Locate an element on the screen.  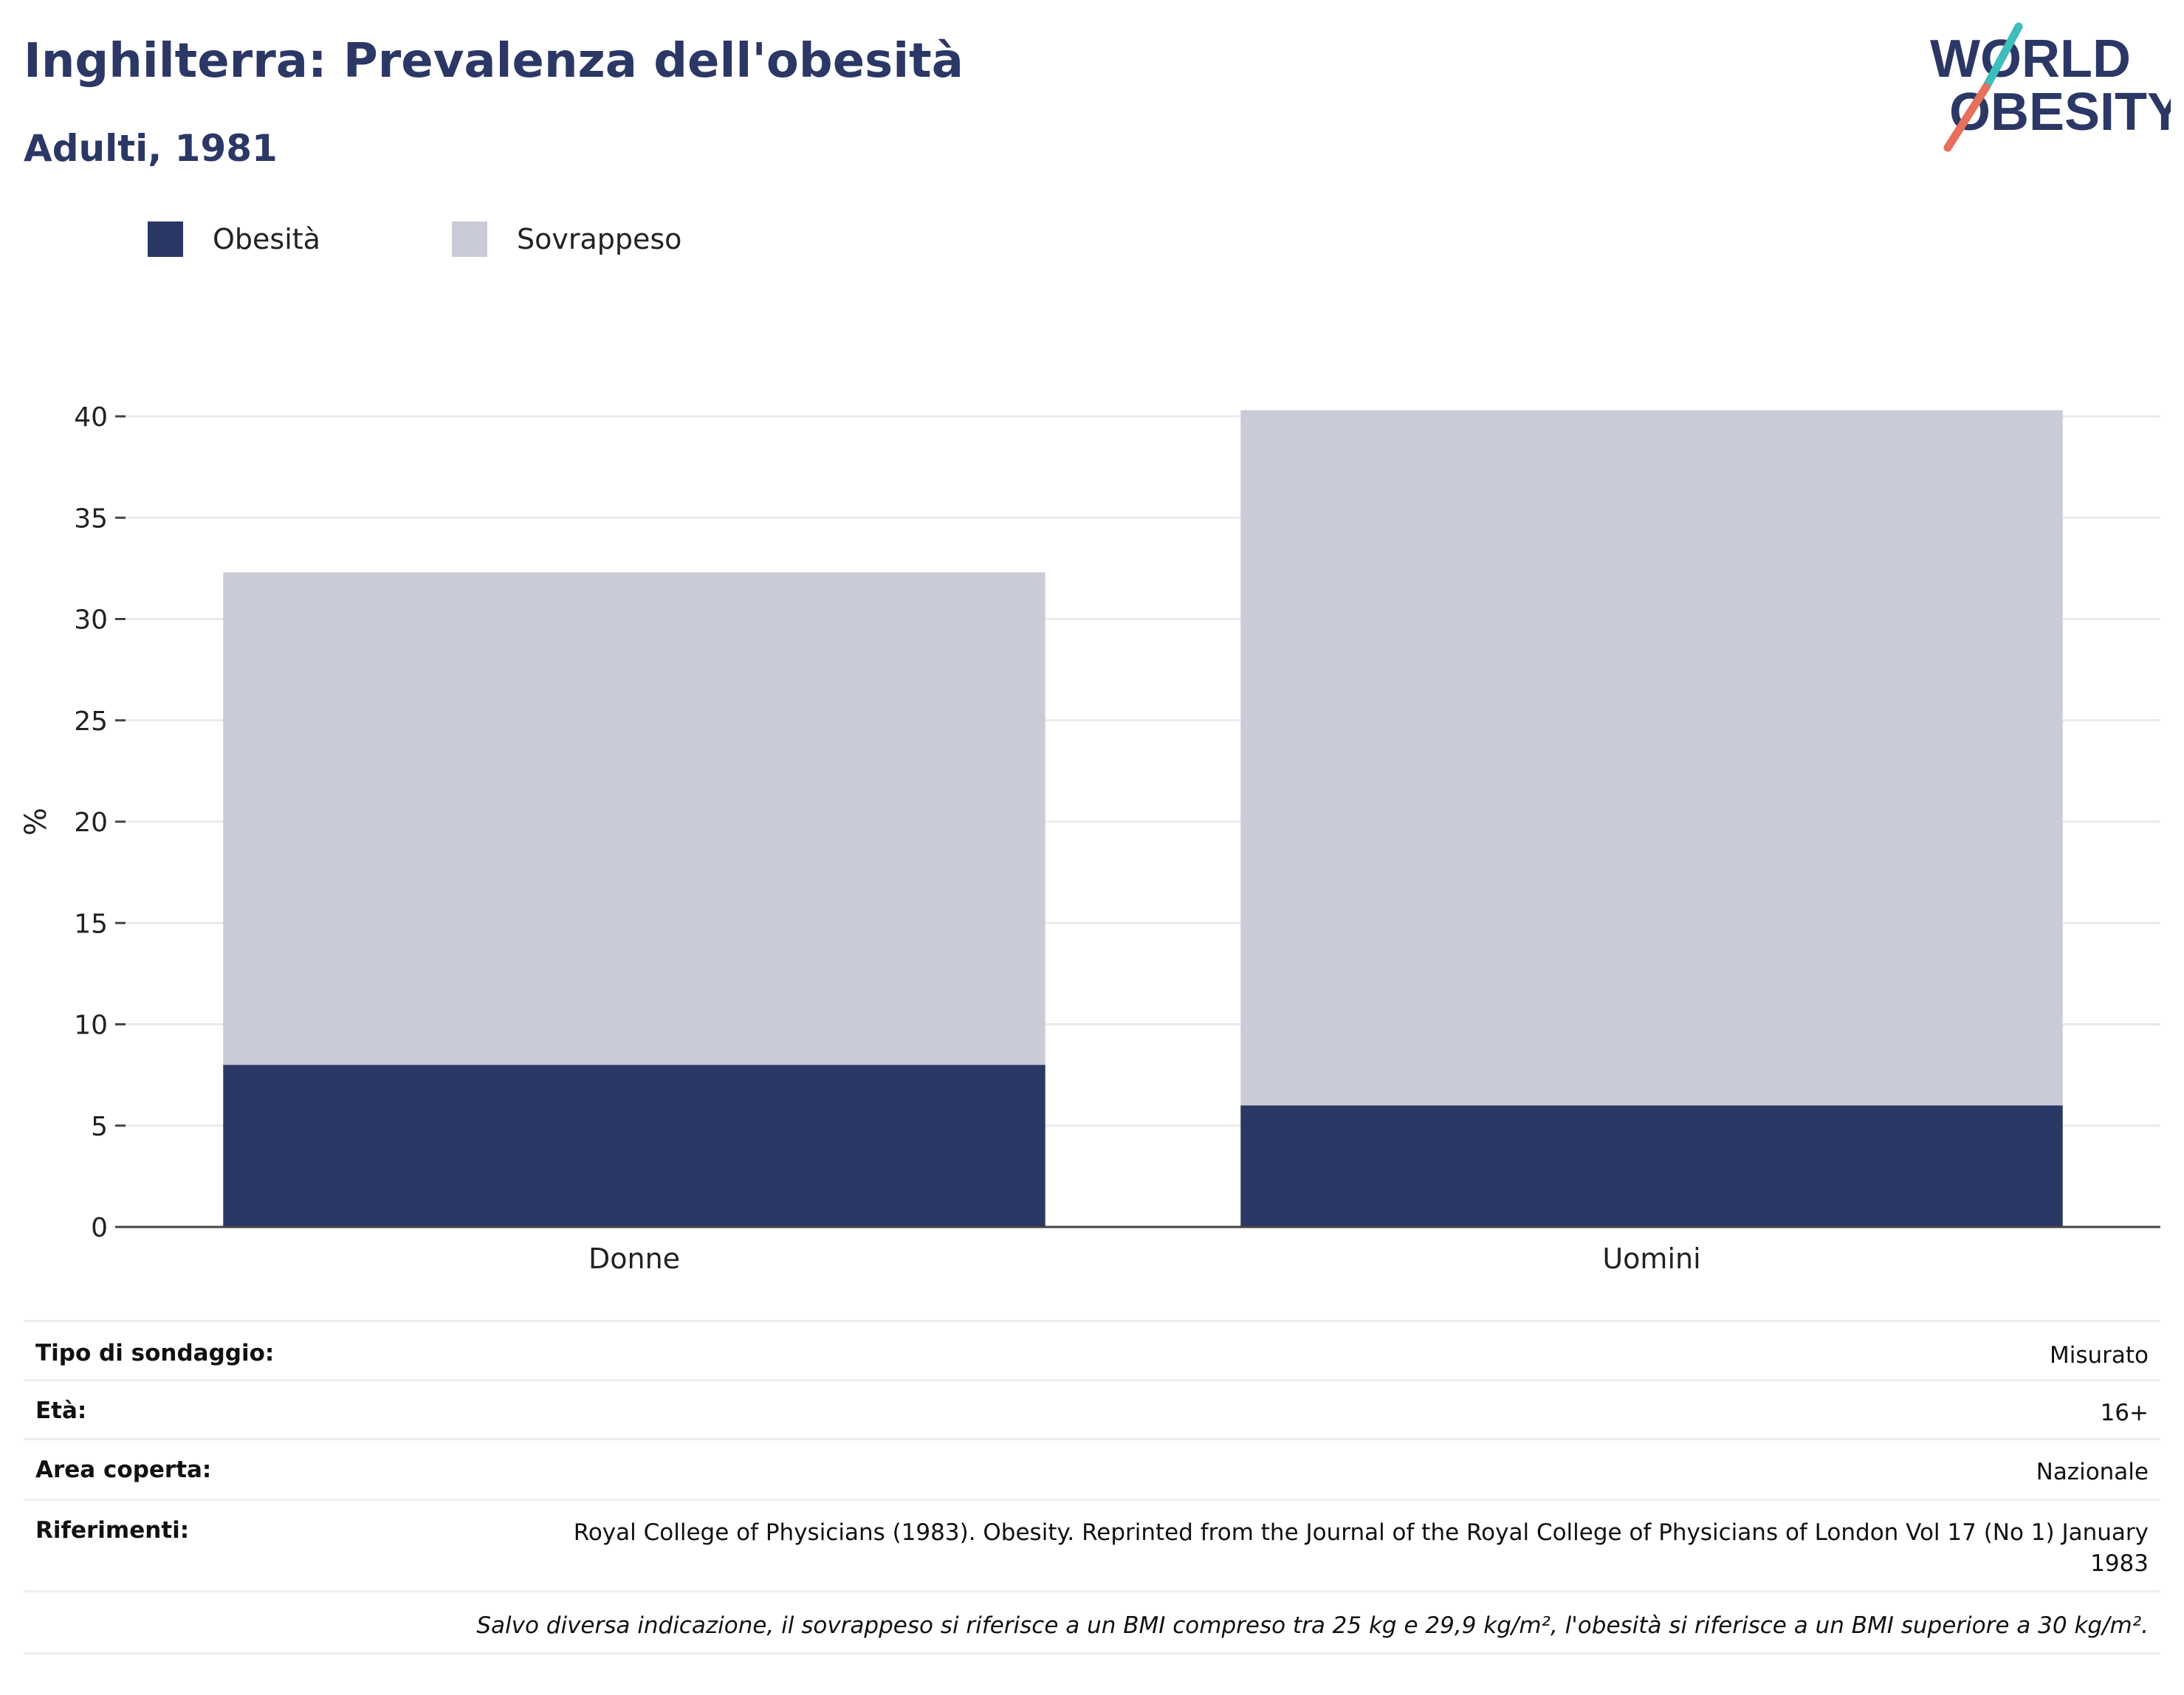
logo-line-1: WORLD is located at coordinates (2031, 60).